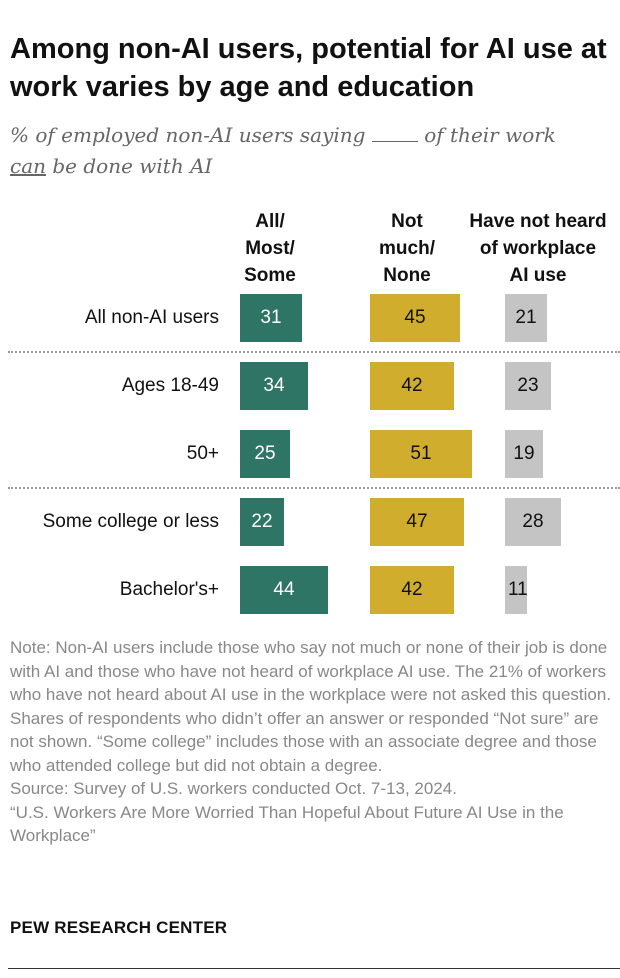  I want to click on bar-gray: 19, so click(524, 454).